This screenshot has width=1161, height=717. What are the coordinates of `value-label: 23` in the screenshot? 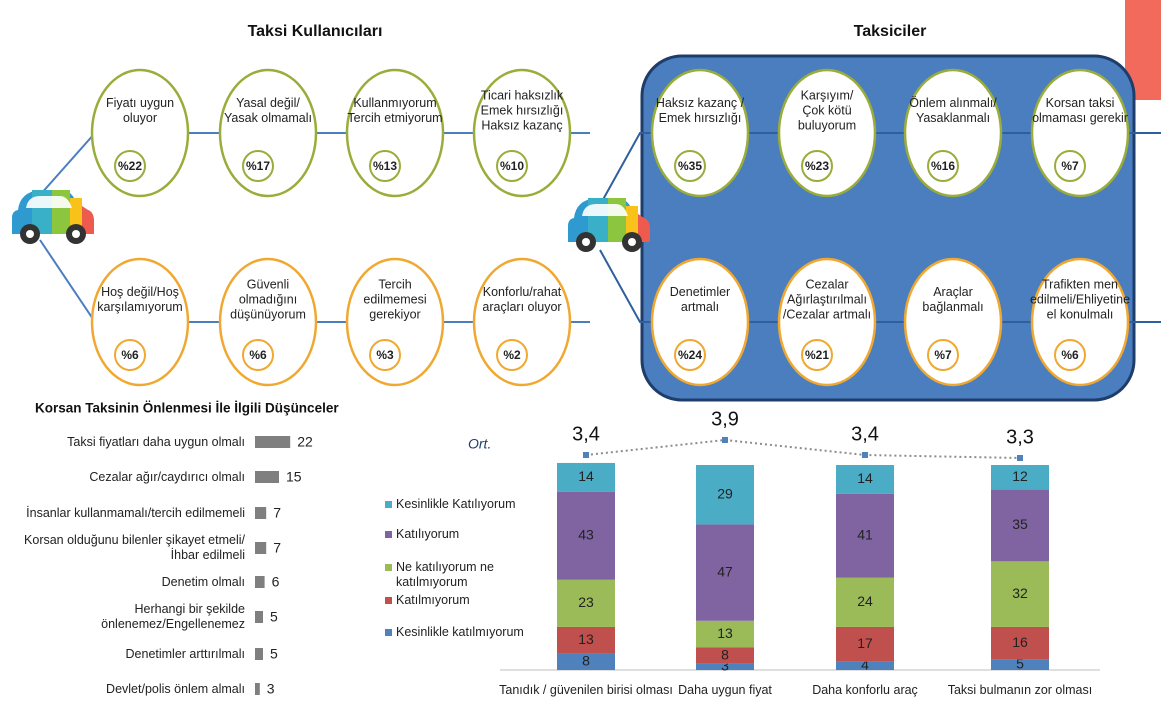 It's located at (586, 602).